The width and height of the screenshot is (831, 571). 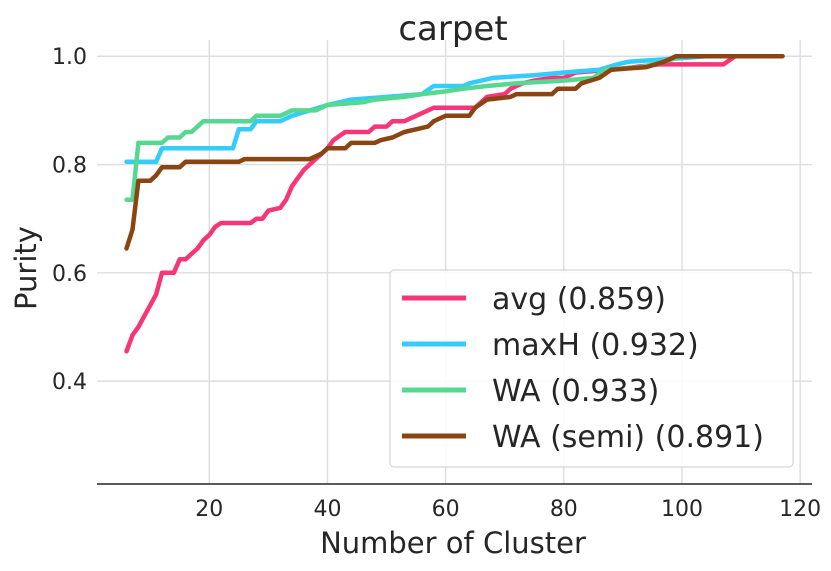 What do you see at coordinates (69, 274) in the screenshot?
I see `y-tick-label: 0.6` at bounding box center [69, 274].